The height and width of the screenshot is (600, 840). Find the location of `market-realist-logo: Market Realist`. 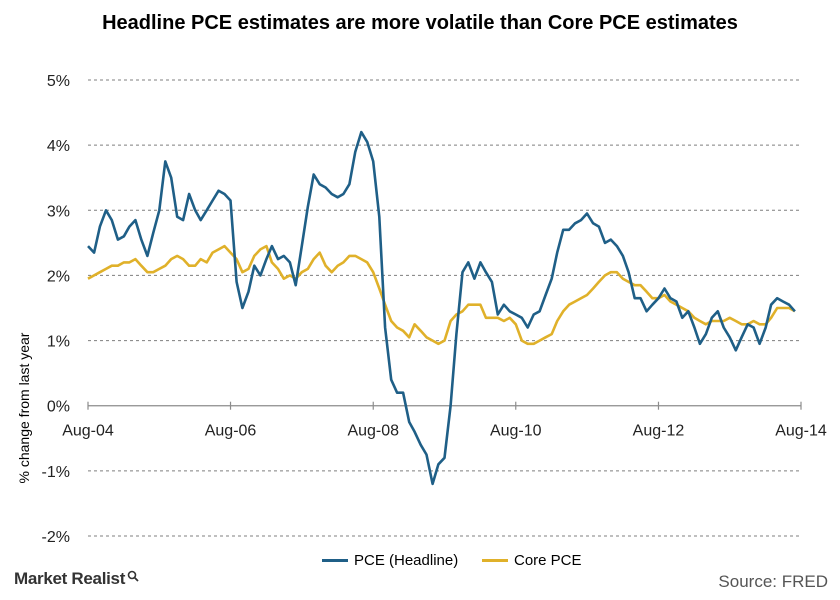

market-realist-logo: Market Realist is located at coordinates (76, 579).